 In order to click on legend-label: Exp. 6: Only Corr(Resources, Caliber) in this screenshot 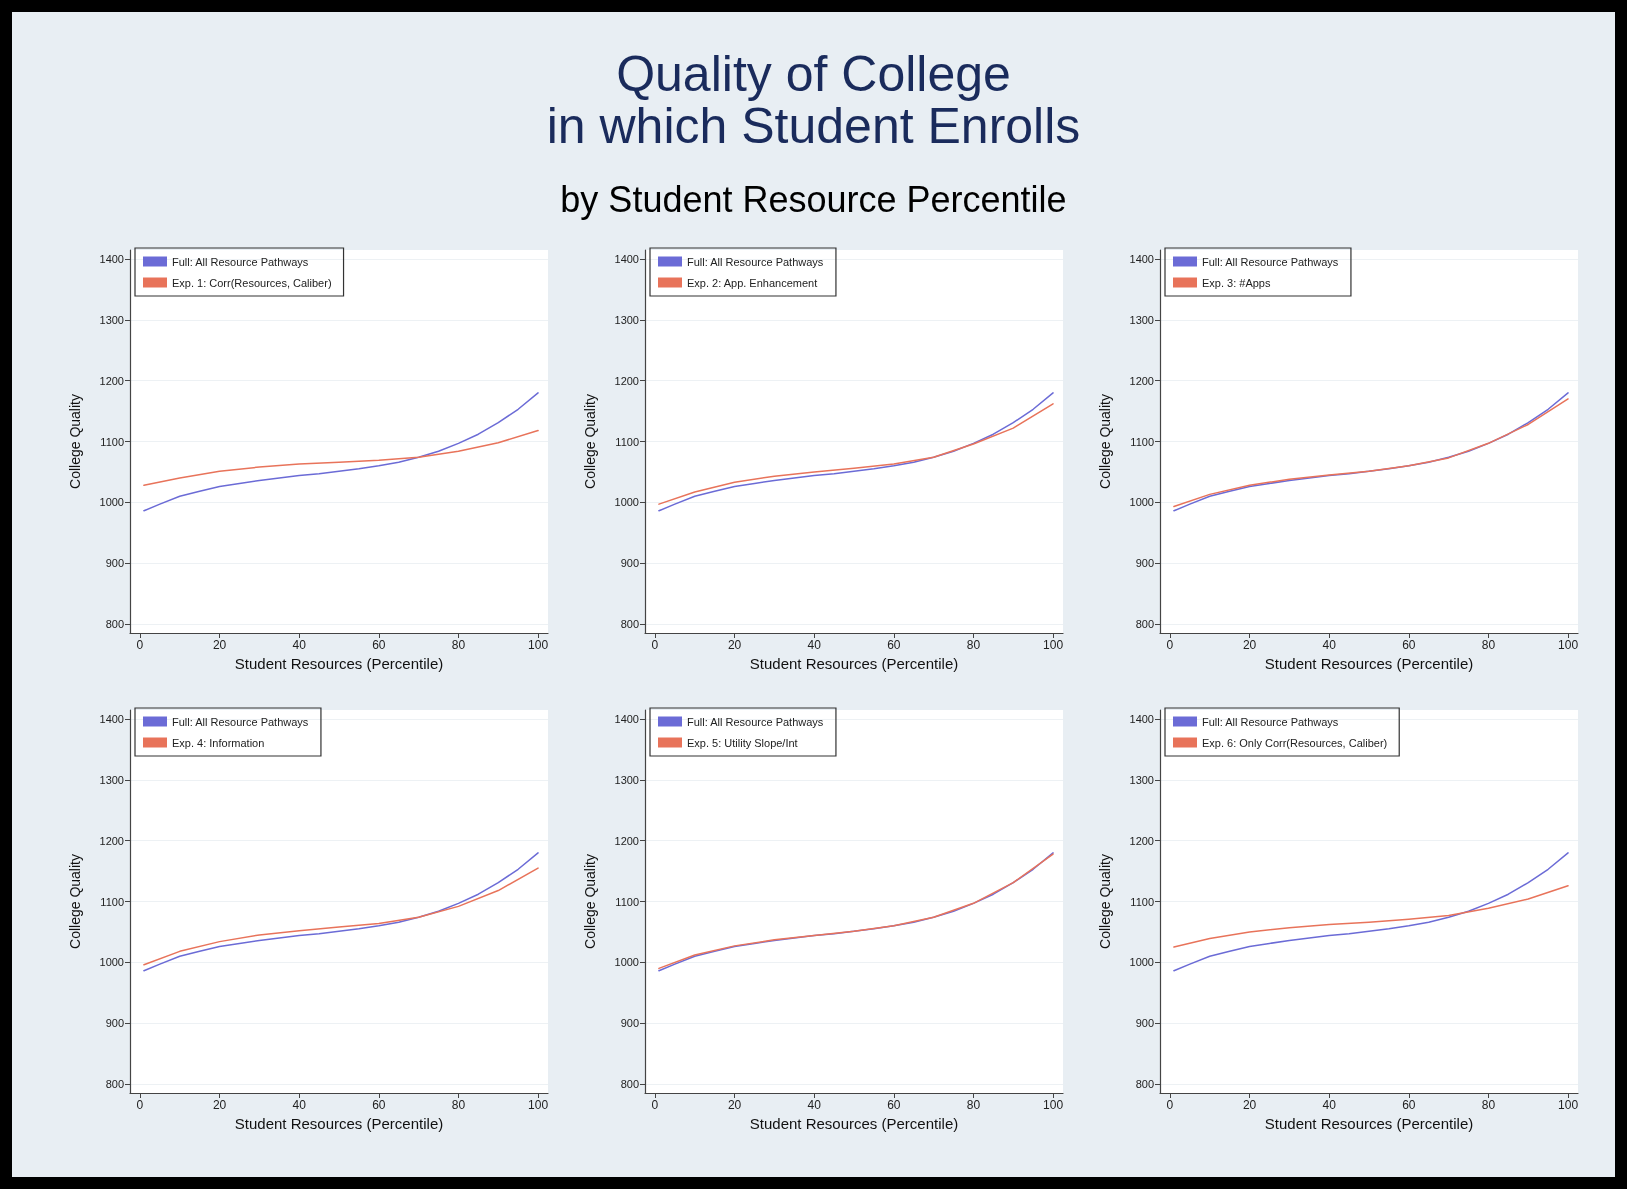, I will do `click(1295, 742)`.